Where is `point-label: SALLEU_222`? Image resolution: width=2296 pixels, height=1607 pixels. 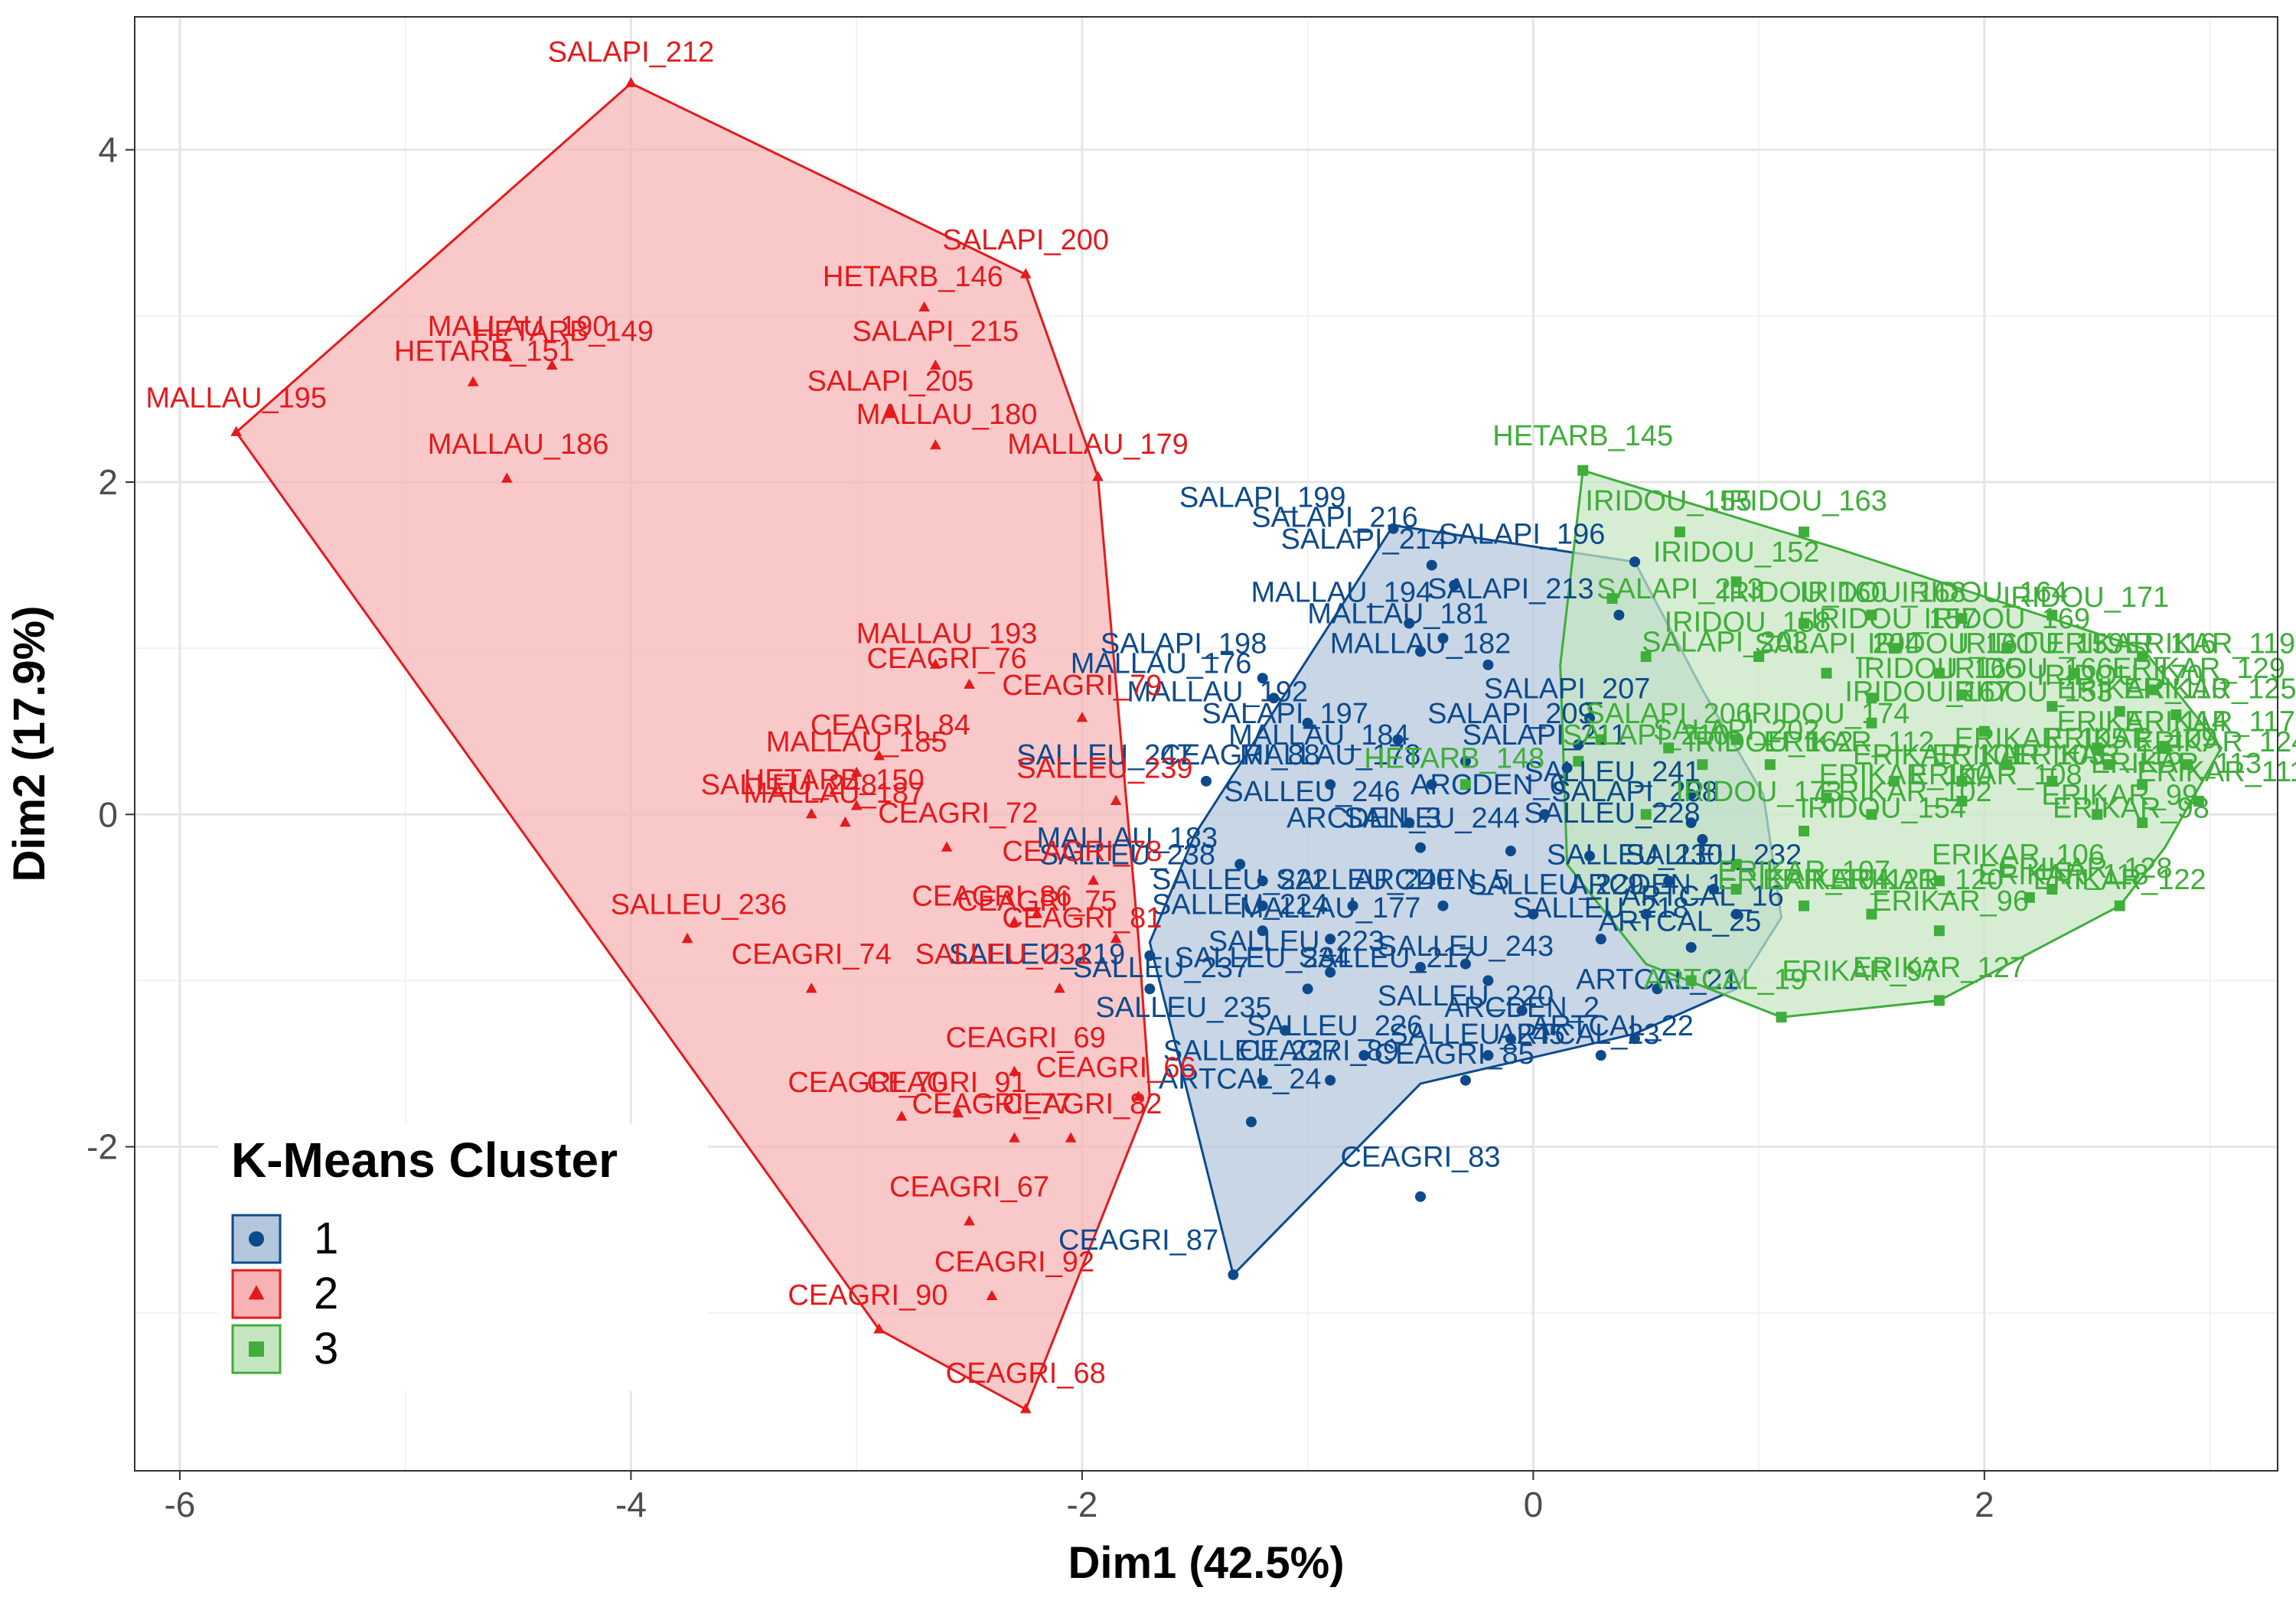 point-label: SALLEU_222 is located at coordinates (1240, 880).